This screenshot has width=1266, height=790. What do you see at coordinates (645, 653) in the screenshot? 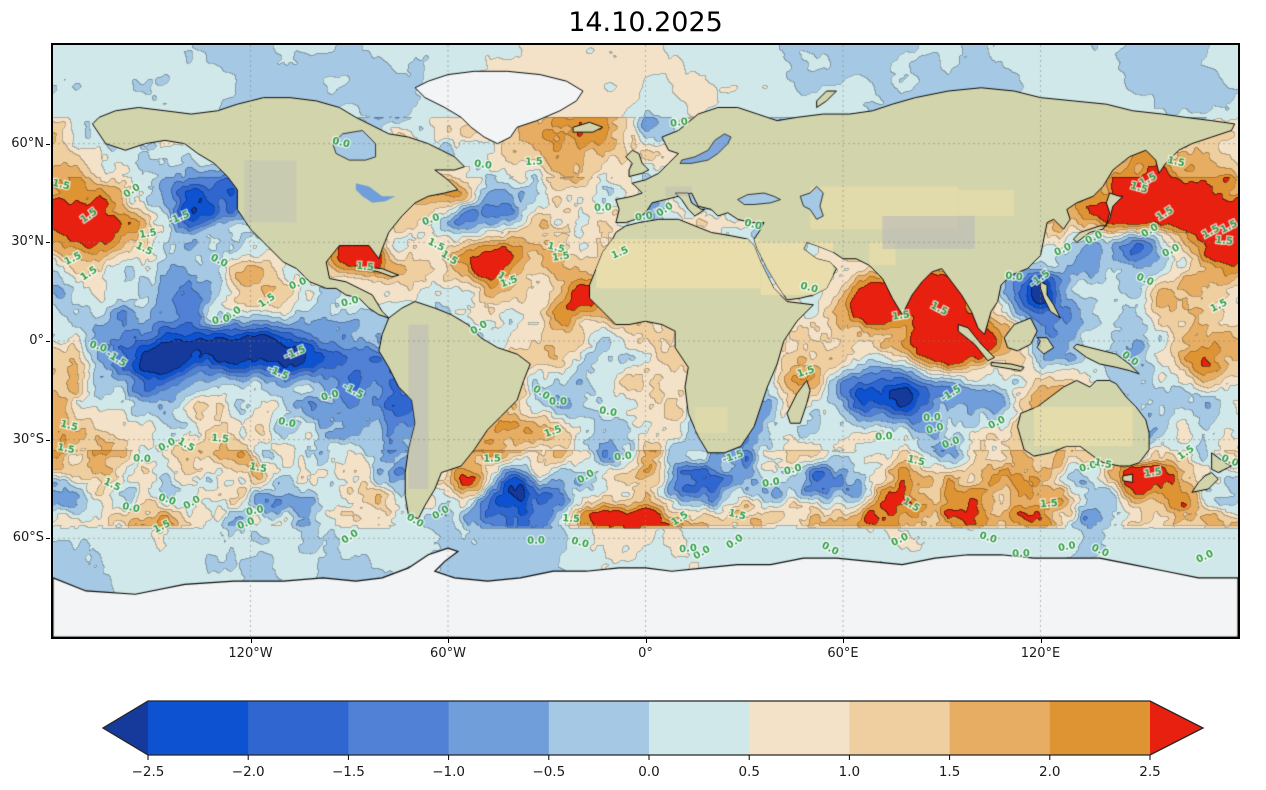
I see `lon-tick-label: 0°` at bounding box center [645, 653].